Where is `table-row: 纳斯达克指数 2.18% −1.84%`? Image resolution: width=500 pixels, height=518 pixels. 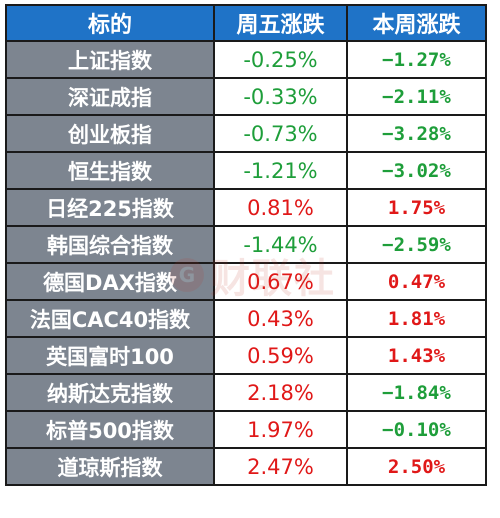 table-row: 纳斯达克指数 2.18% −1.84% is located at coordinates (246, 392).